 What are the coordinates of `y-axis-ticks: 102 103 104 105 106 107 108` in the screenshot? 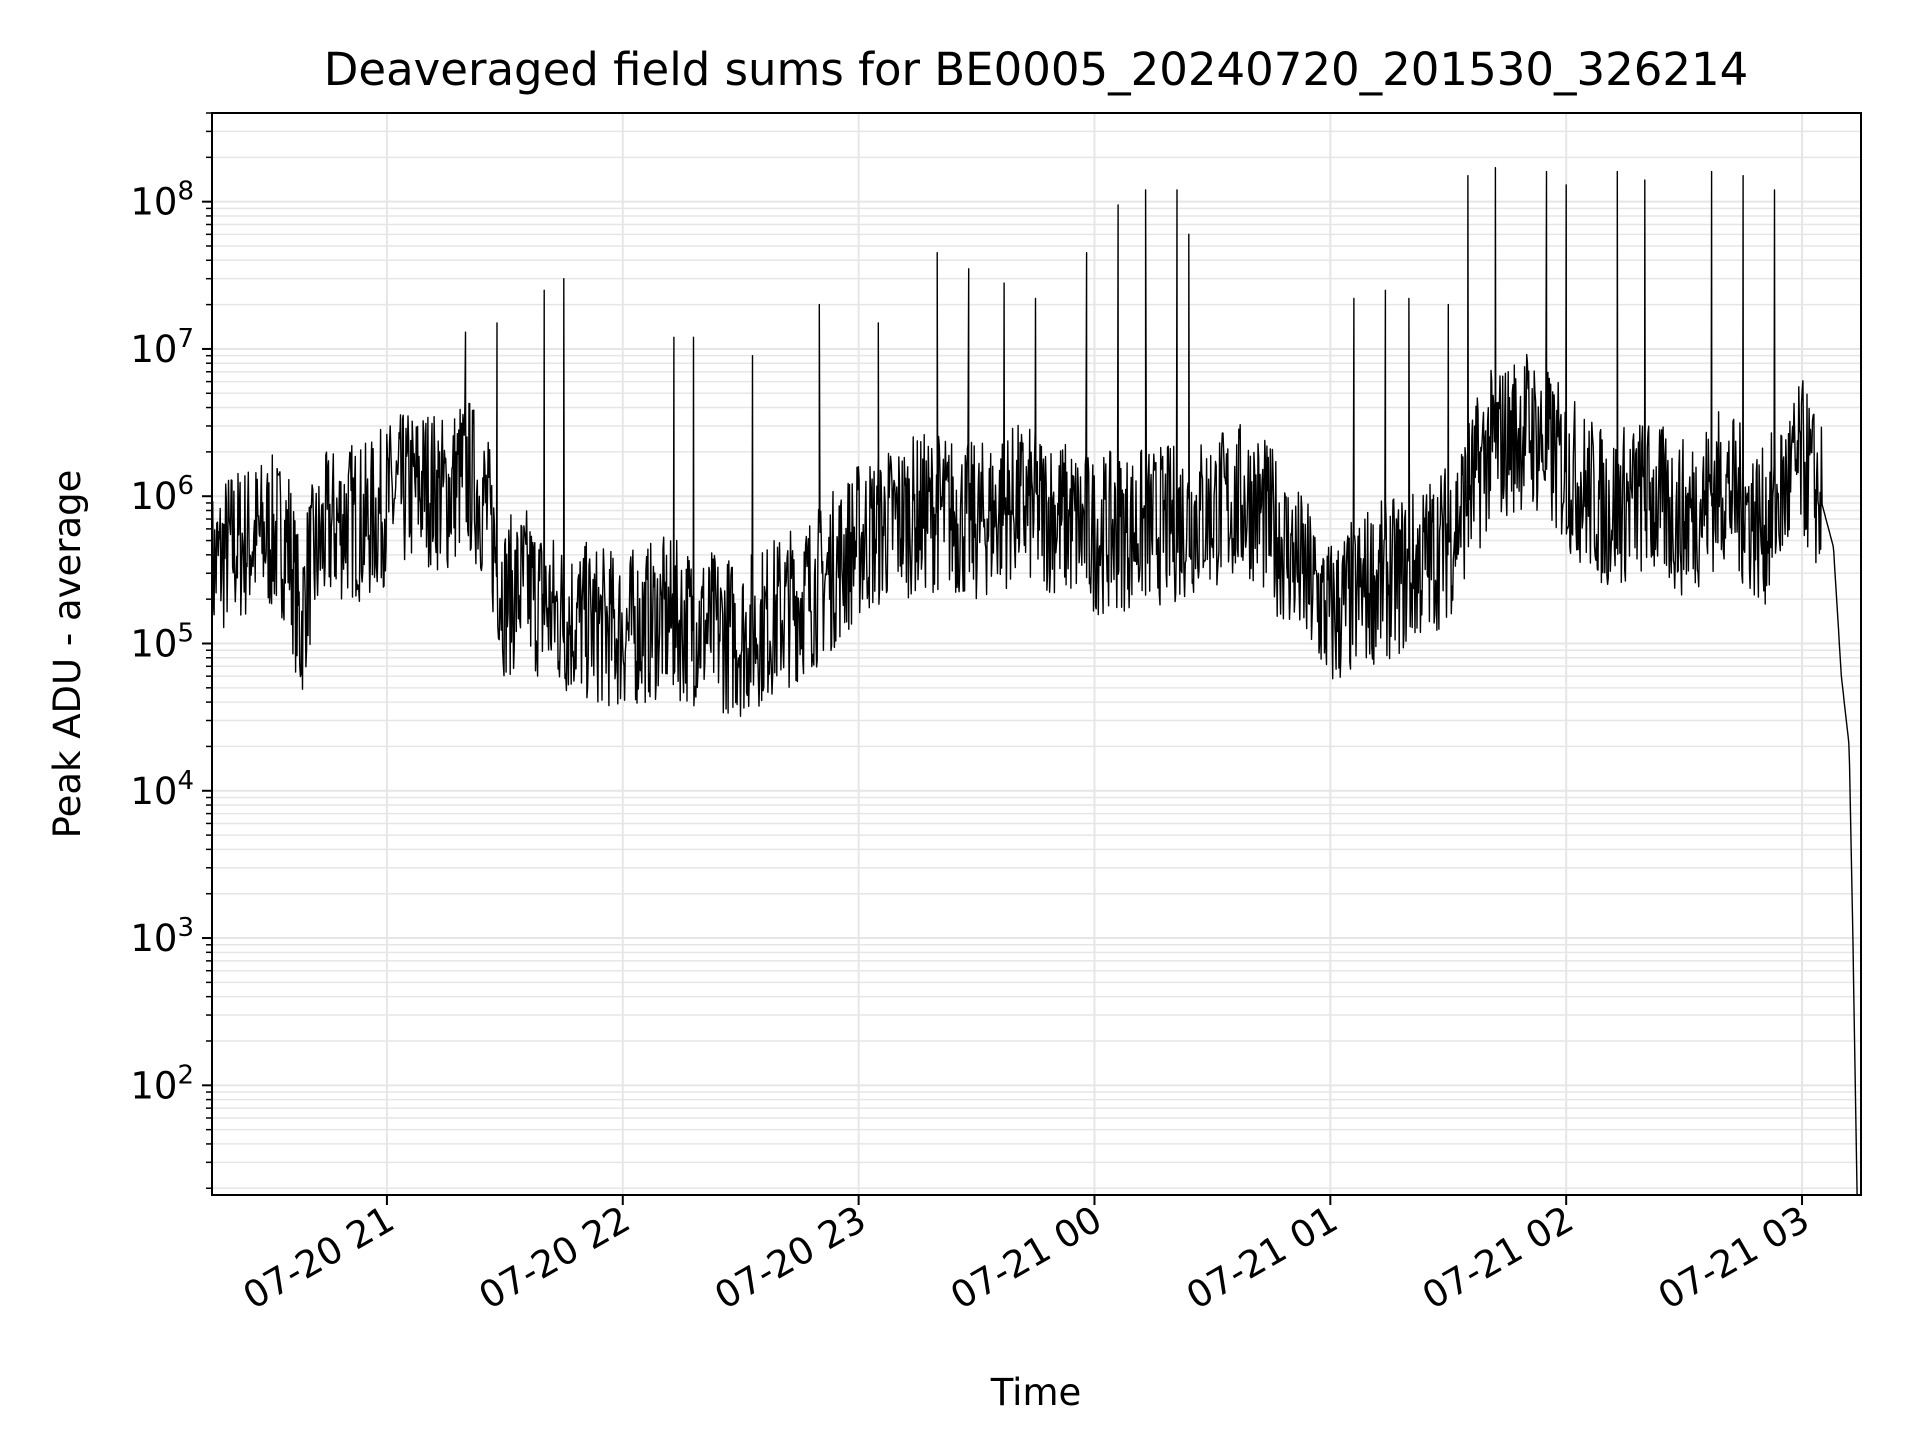 It's located at (171, 651).